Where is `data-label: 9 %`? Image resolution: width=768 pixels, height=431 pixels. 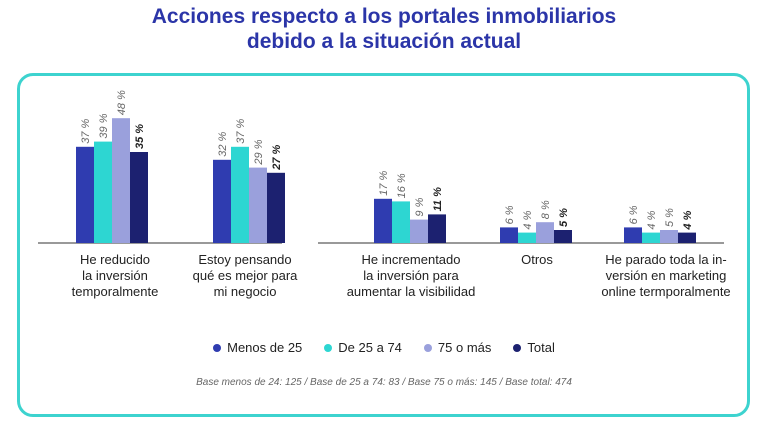
data-label: 9 % is located at coordinates (420, 206).